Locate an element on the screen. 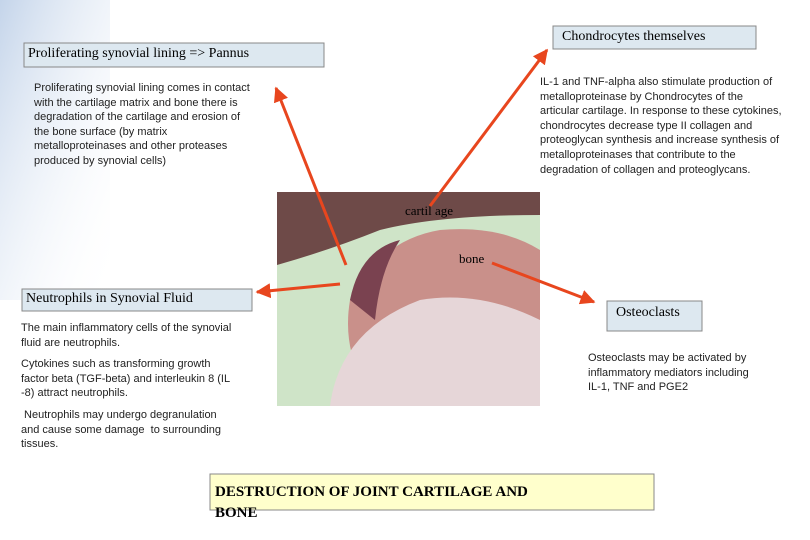 This screenshot has width=810, height=540. text-line: tissues. is located at coordinates (40, 444).